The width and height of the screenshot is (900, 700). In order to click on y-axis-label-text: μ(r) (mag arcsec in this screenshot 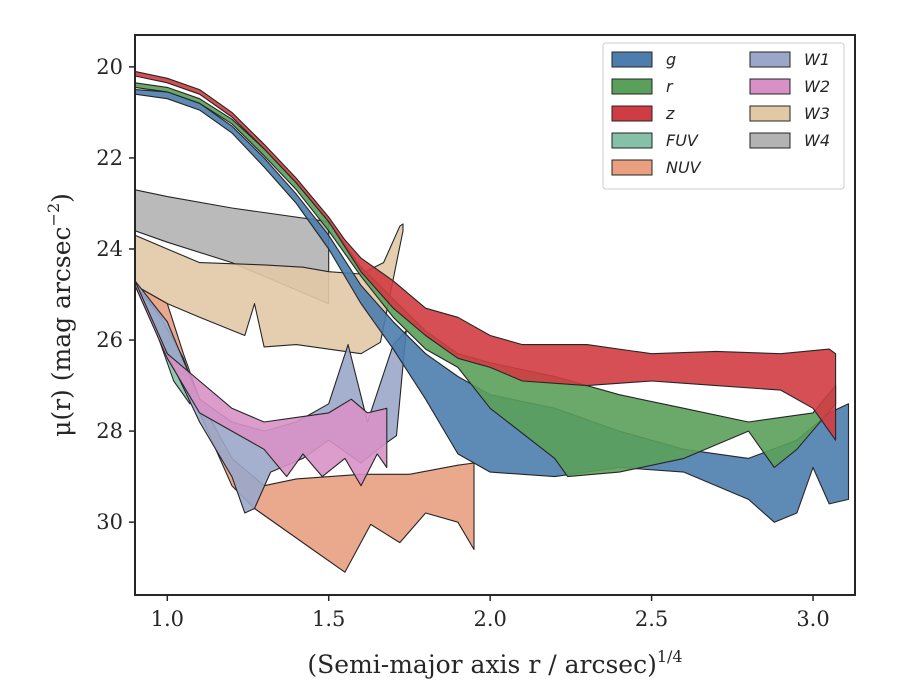, I will do `click(61, 331)`.